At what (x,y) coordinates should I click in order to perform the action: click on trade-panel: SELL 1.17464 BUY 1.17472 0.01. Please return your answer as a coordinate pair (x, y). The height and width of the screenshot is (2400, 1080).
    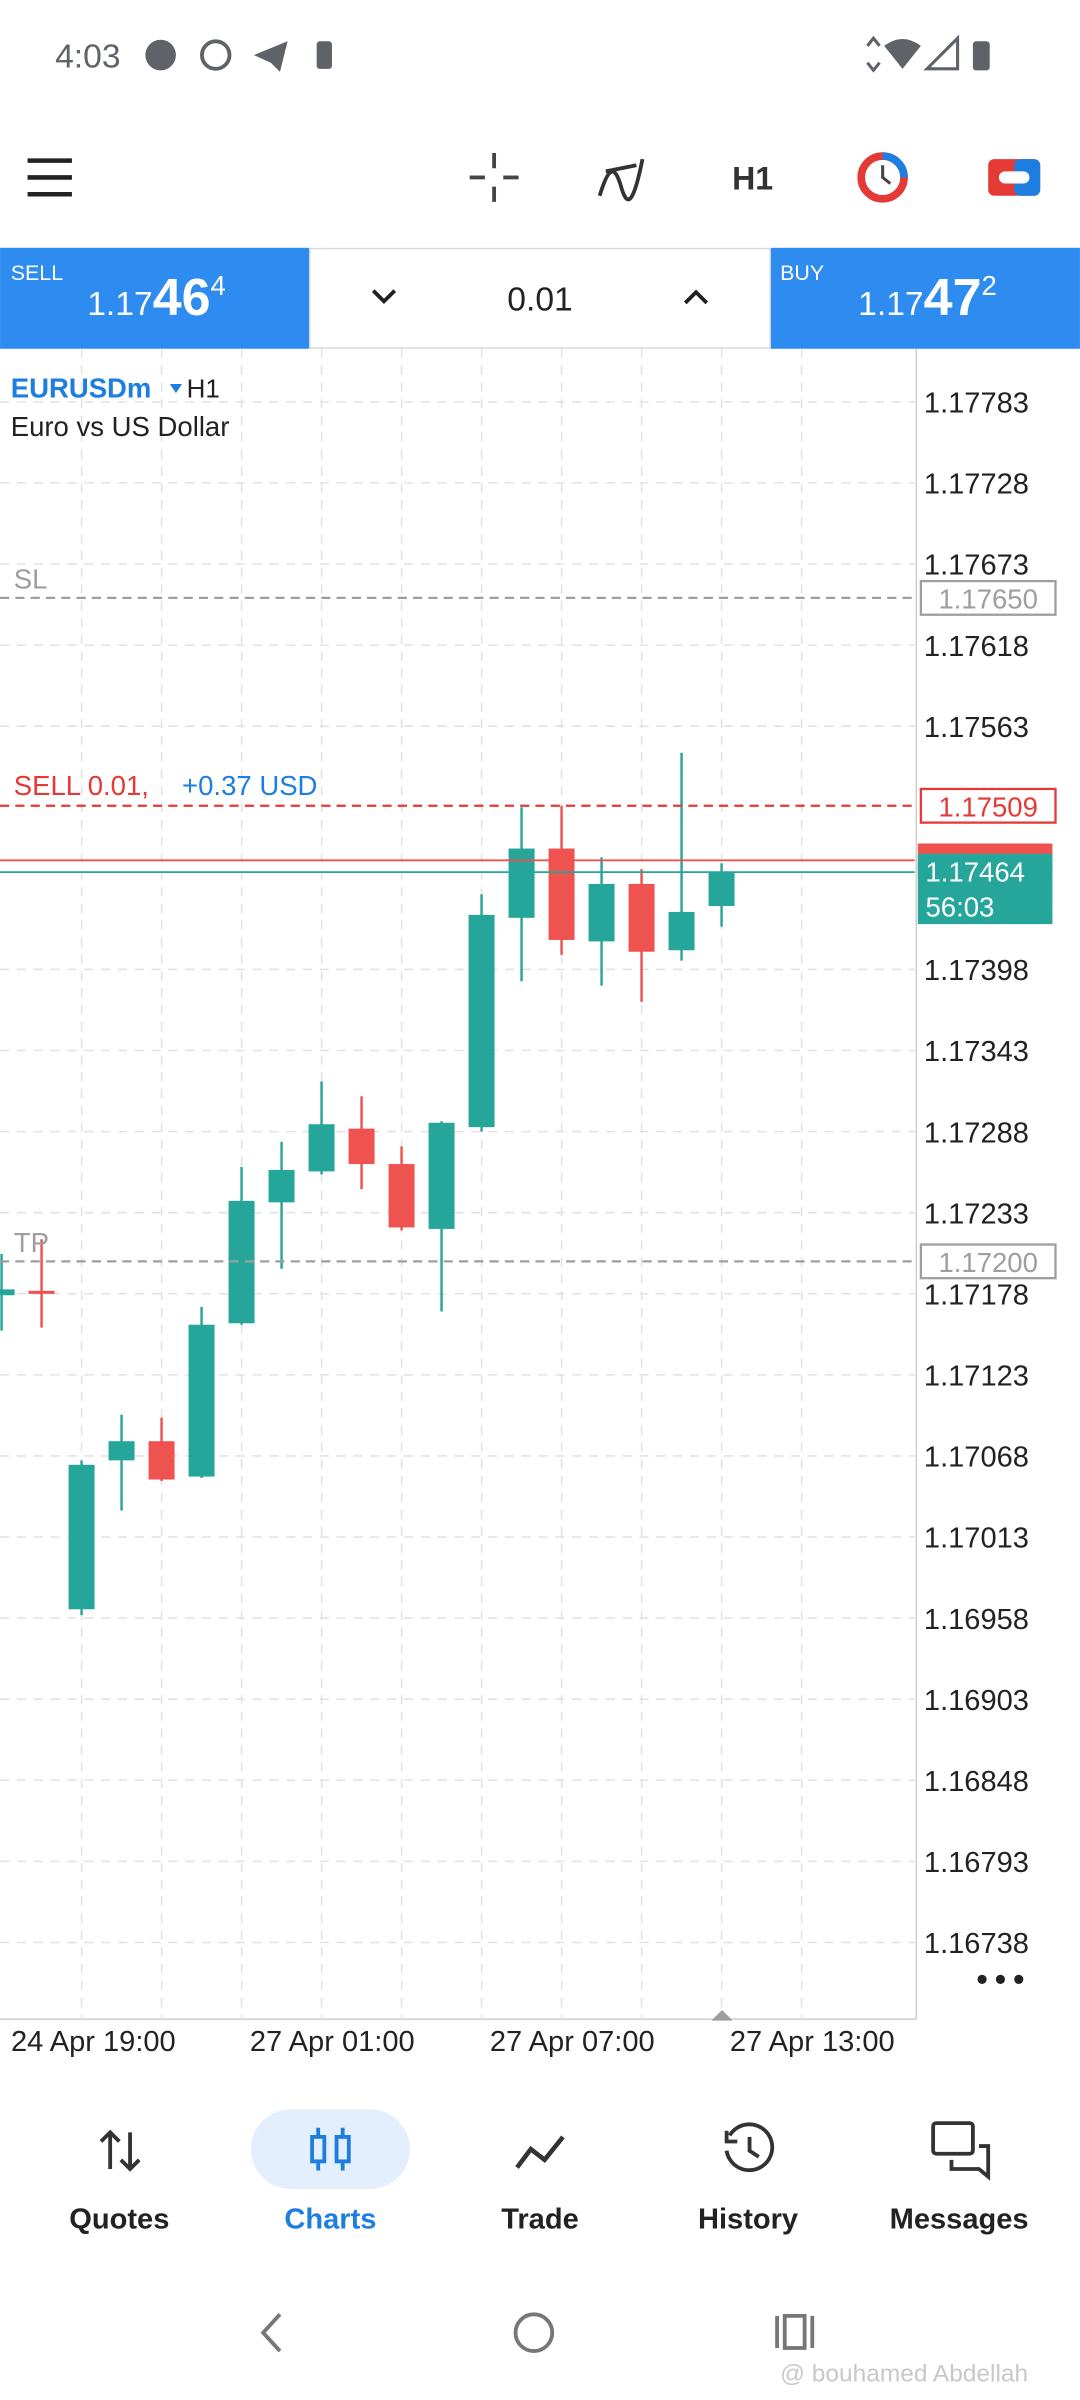
    Looking at the image, I should click on (540, 298).